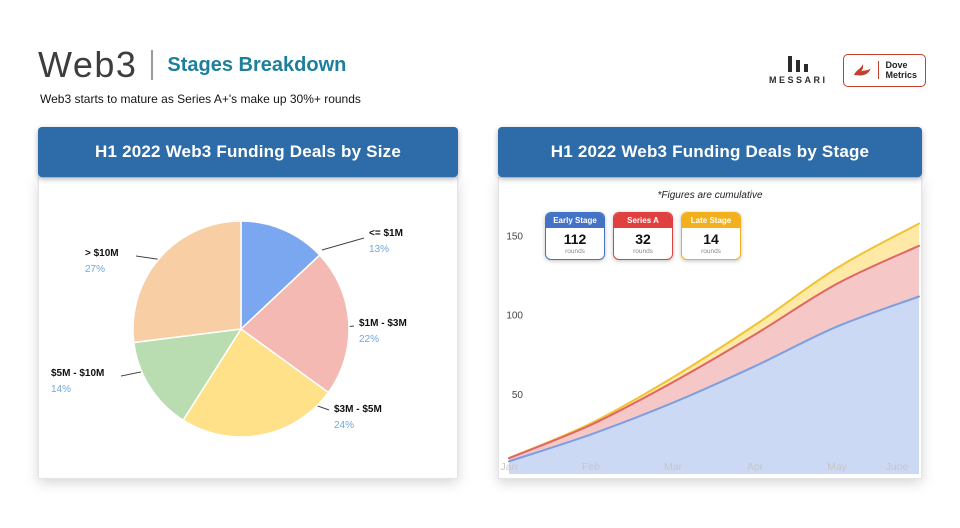 This screenshot has height=528, width=960. Describe the element at coordinates (862, 70) in the screenshot. I see `dove-icon` at that location.